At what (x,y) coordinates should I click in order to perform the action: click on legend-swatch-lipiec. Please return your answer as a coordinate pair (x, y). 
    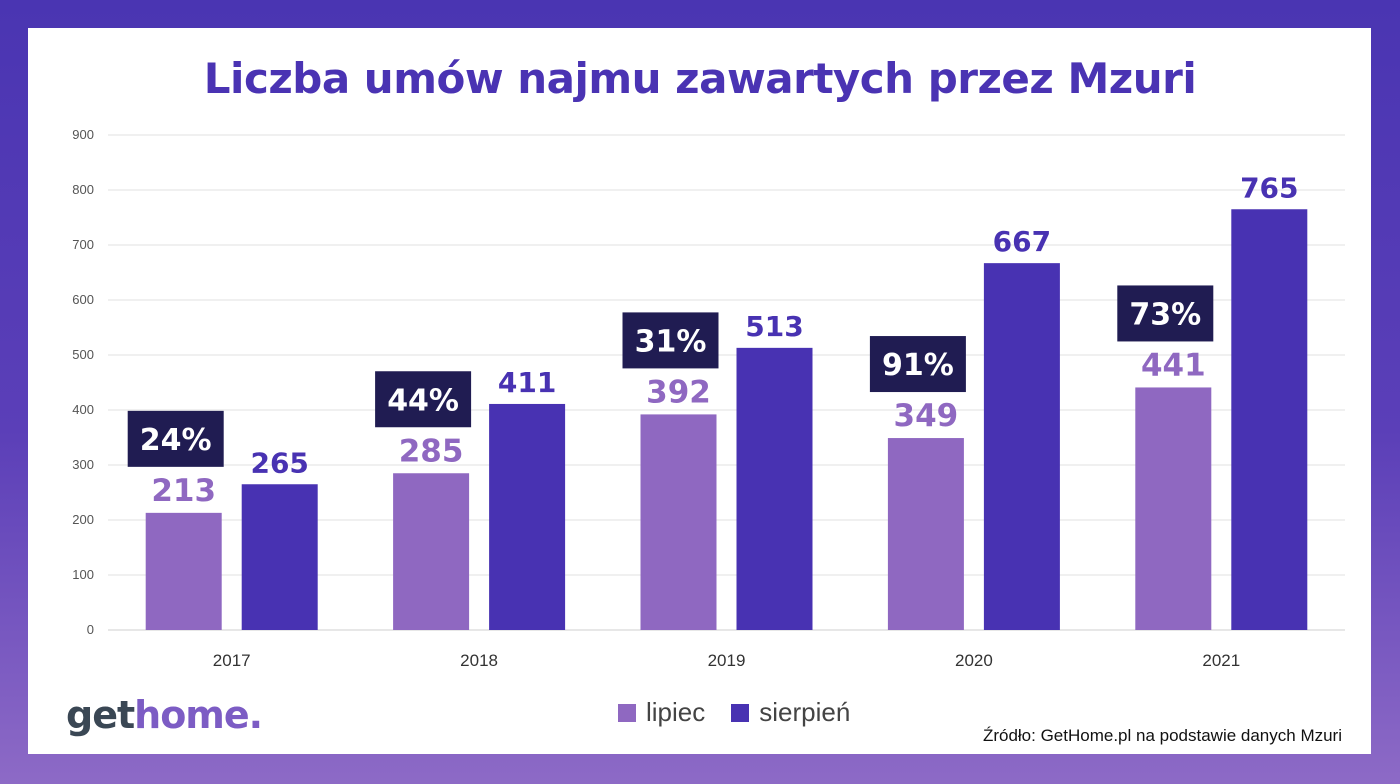
    Looking at the image, I should click on (627, 712).